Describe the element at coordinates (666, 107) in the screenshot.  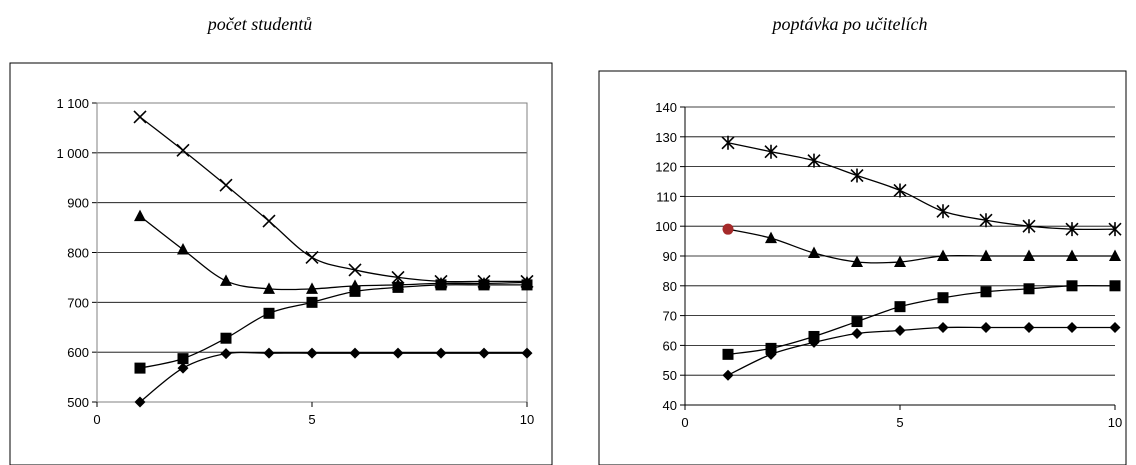
I see `chart1-ytick-label: 140` at that location.